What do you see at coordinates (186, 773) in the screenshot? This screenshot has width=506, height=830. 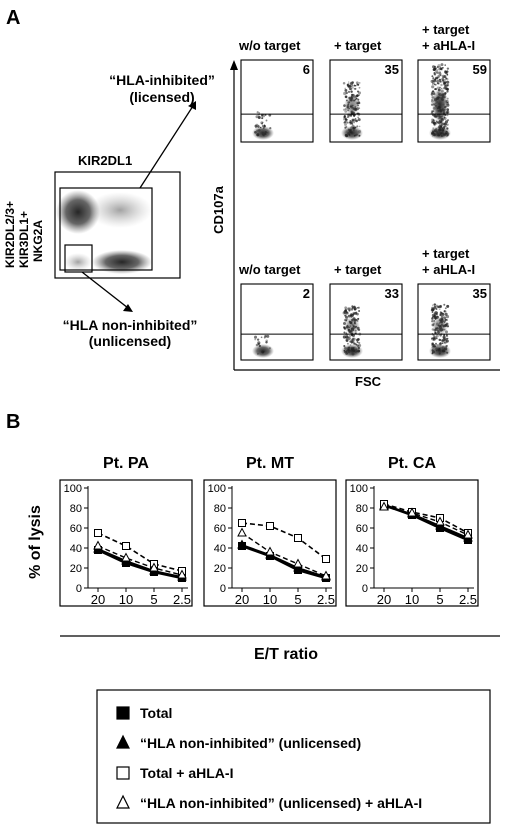 I see `legend-label: Total + aHLA-I` at bounding box center [186, 773].